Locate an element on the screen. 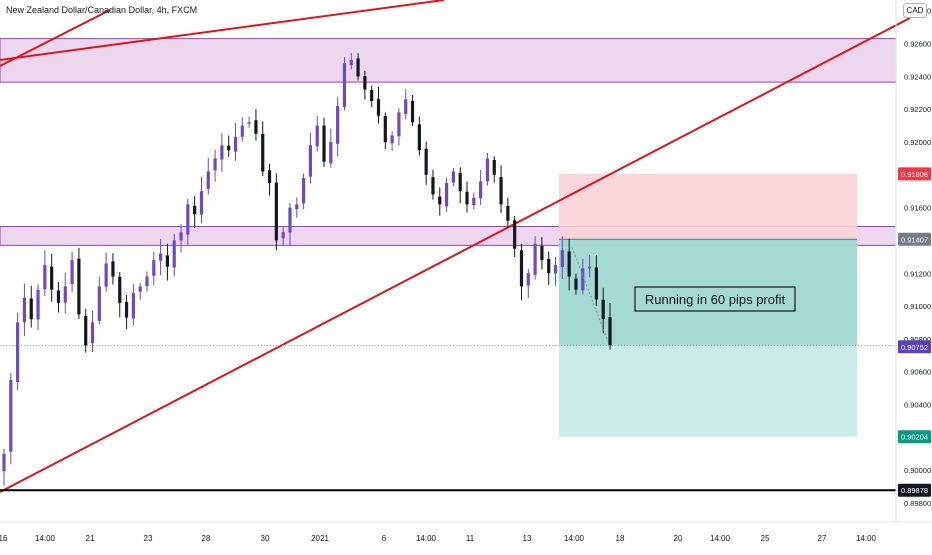 This screenshot has height=555, width=932. currency-badge: CAD is located at coordinates (915, 10).